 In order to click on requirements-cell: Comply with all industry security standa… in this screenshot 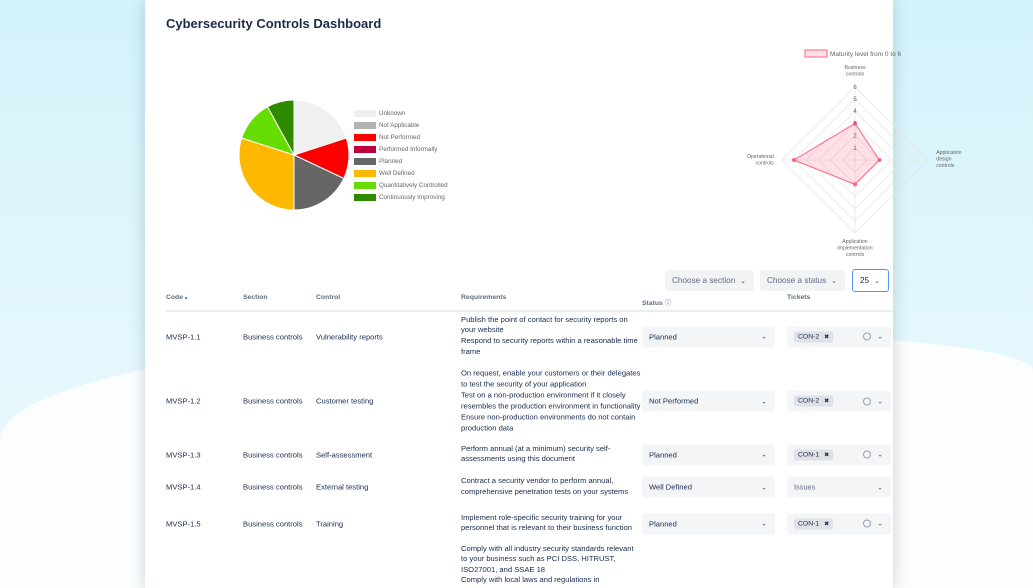, I will do `click(551, 565)`.